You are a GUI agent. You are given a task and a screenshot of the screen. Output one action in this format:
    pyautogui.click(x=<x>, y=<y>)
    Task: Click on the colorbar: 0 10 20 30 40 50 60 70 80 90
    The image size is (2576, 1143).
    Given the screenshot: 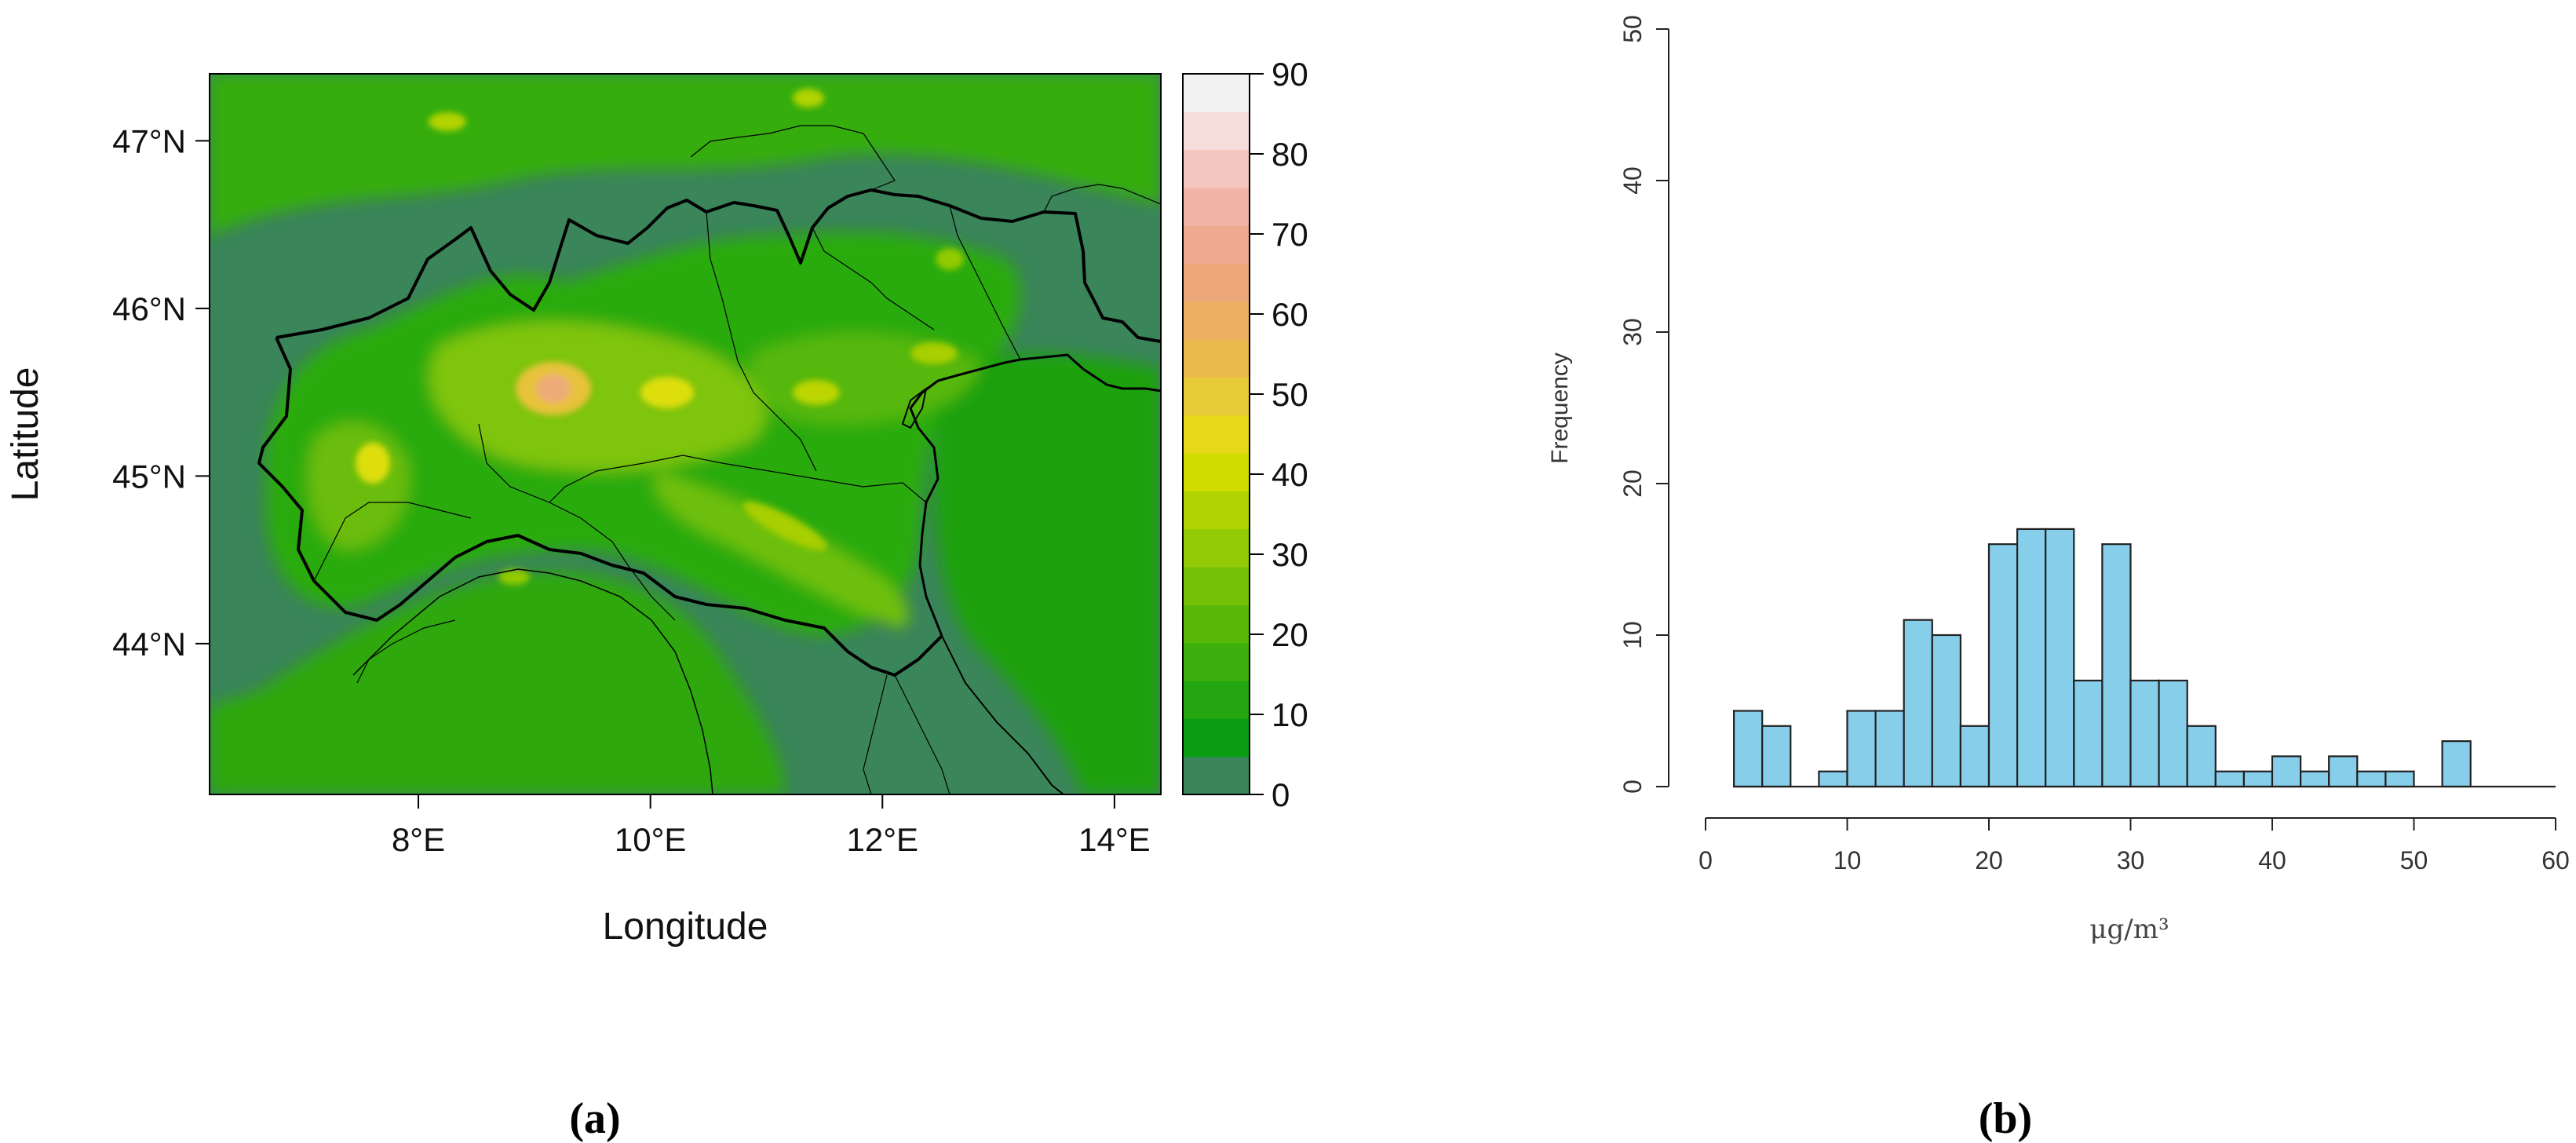 What is the action you would take?
    pyautogui.click(x=1245, y=434)
    